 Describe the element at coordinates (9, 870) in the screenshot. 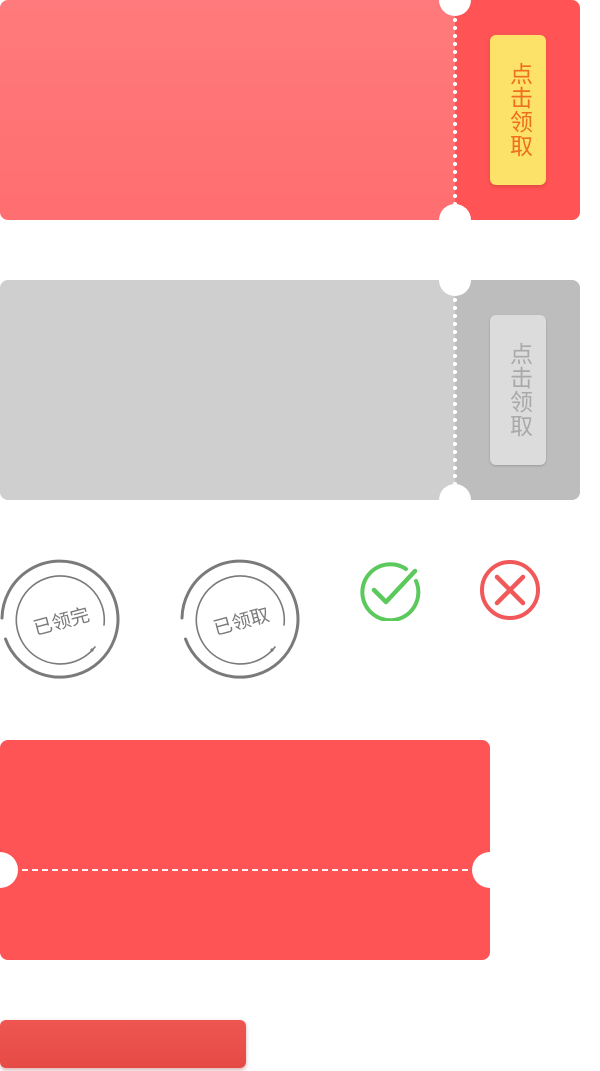

I see `coupon-card-notch-left` at that location.